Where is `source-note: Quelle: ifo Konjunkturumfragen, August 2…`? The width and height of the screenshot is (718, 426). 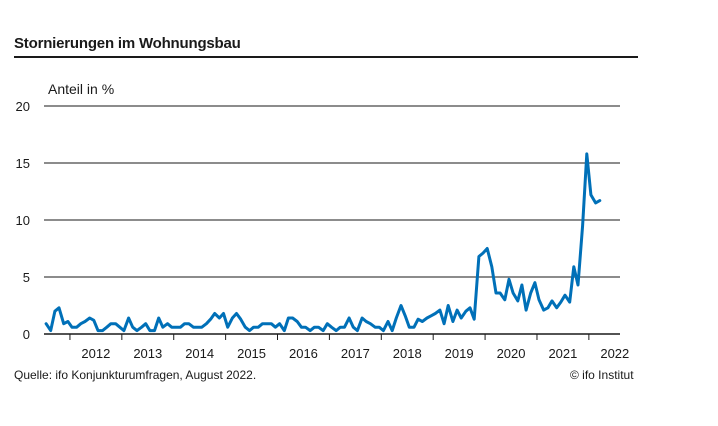
source-note: Quelle: ifo Konjunkturumfragen, August 2… is located at coordinates (135, 375).